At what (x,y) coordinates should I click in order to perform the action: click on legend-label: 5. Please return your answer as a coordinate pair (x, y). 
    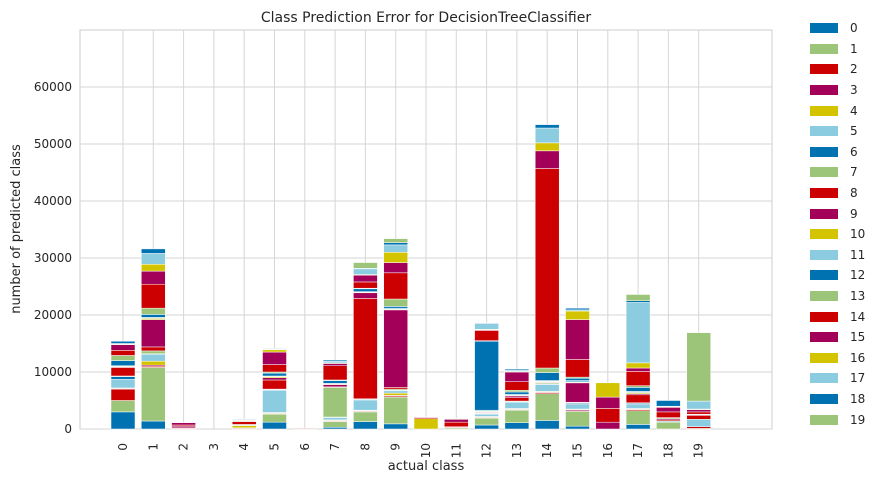
    Looking at the image, I should click on (854, 131).